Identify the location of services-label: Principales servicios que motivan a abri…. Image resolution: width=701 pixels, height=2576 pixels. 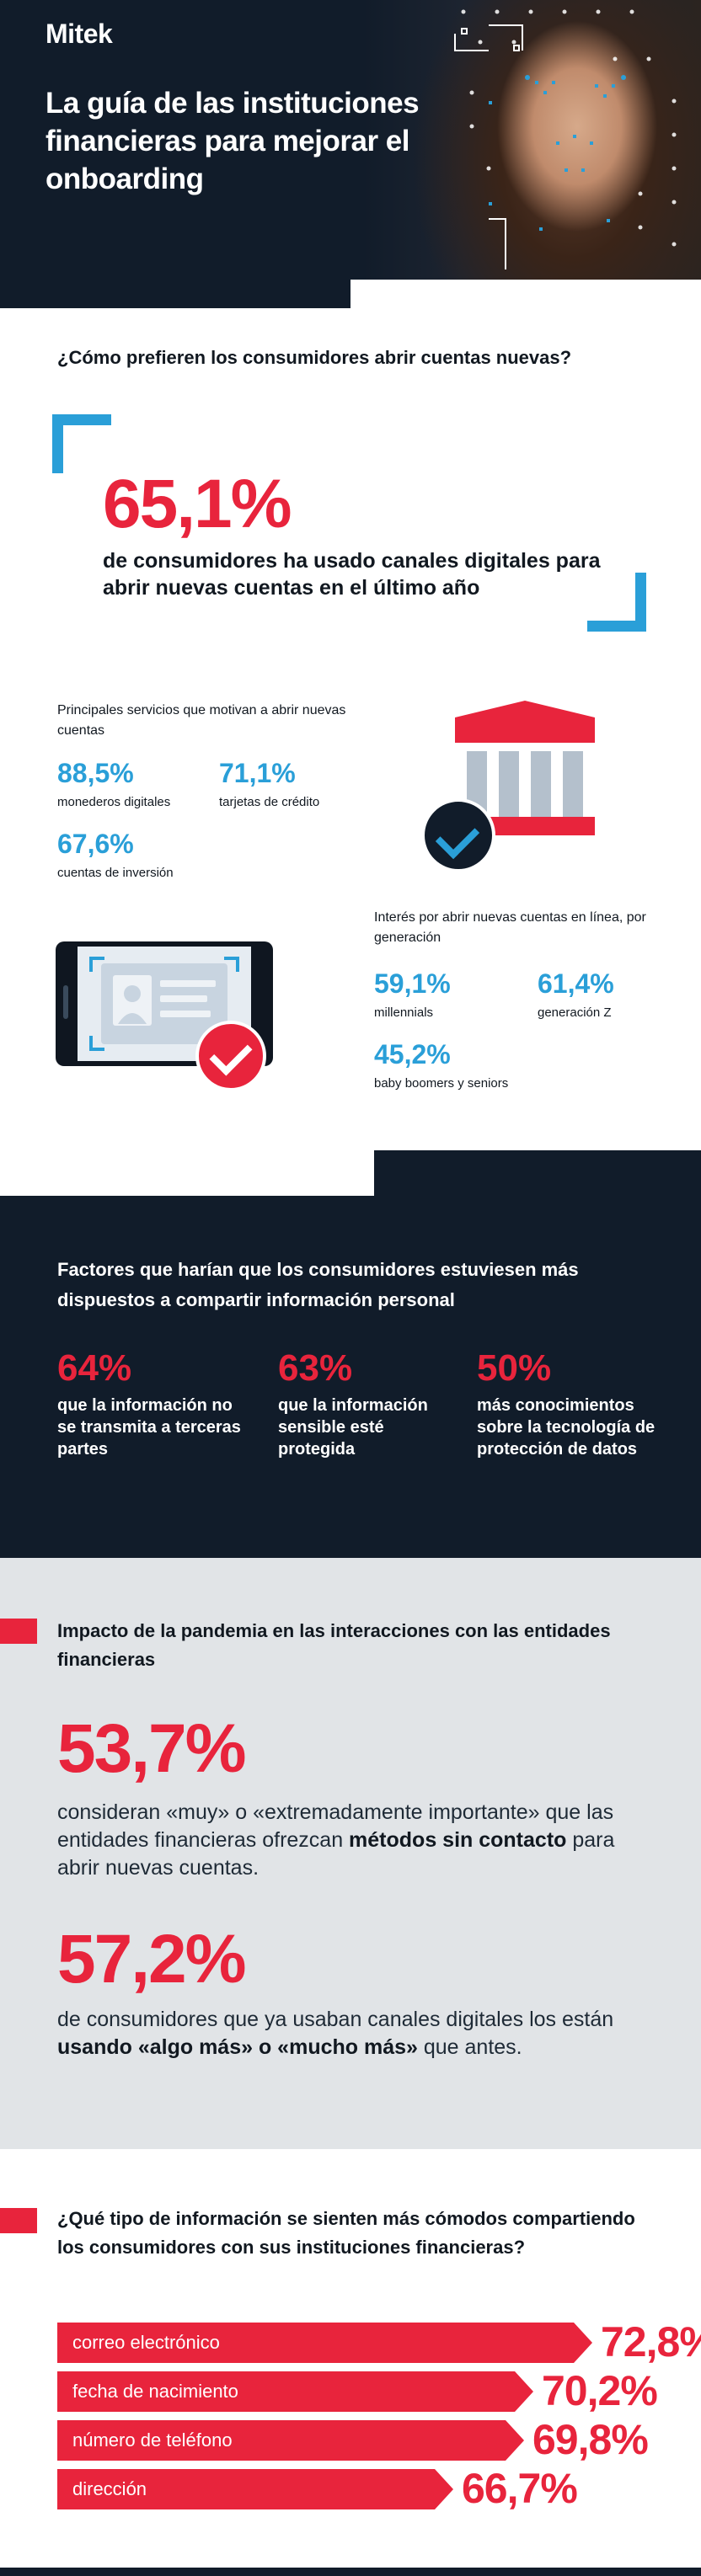
(201, 720).